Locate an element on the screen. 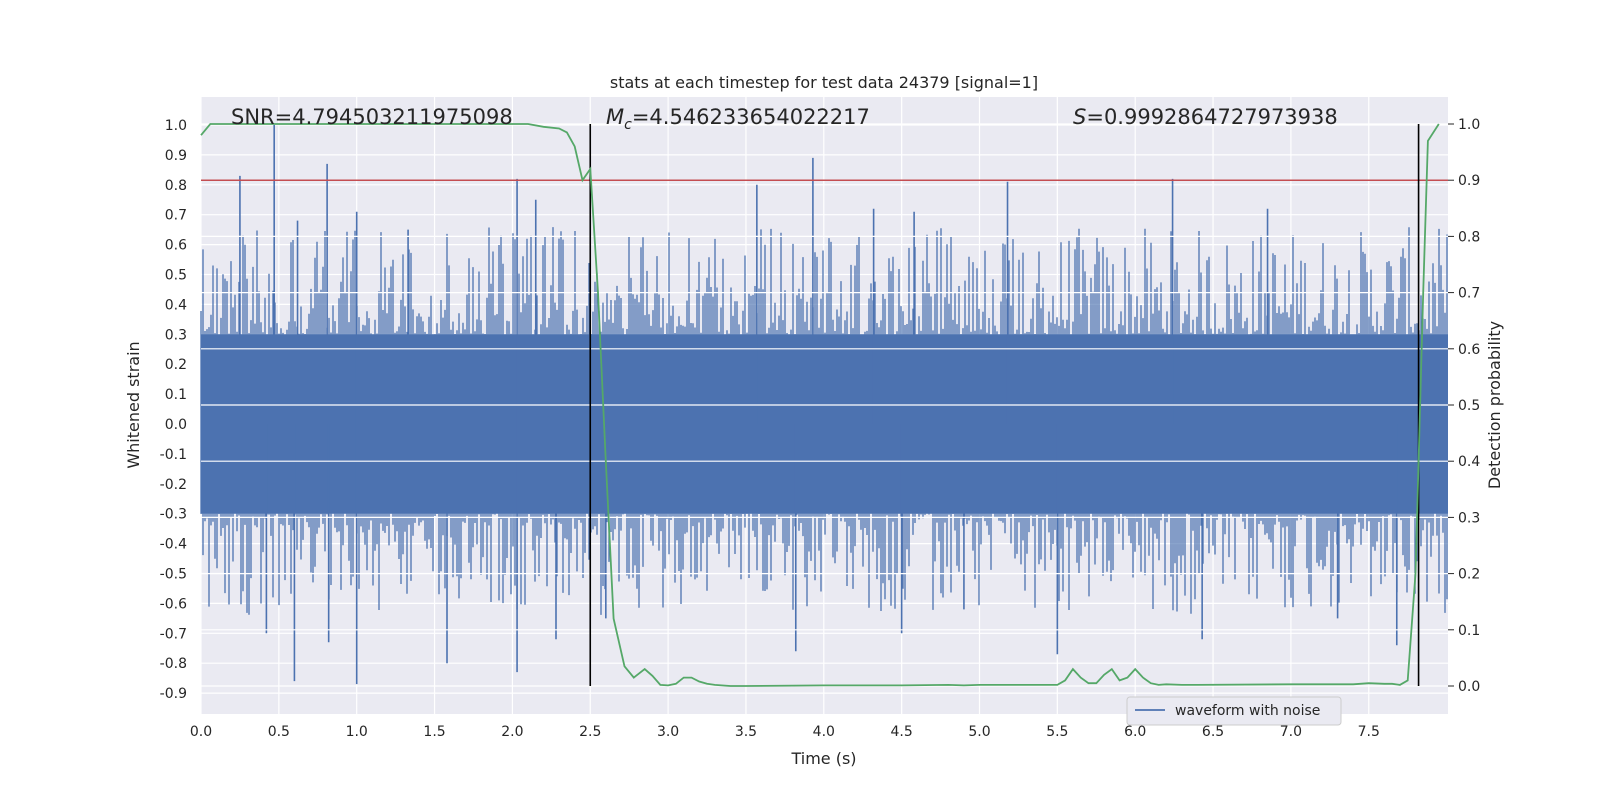 The width and height of the screenshot is (1600, 800). x-tick-label: 1.0 is located at coordinates (357, 732).